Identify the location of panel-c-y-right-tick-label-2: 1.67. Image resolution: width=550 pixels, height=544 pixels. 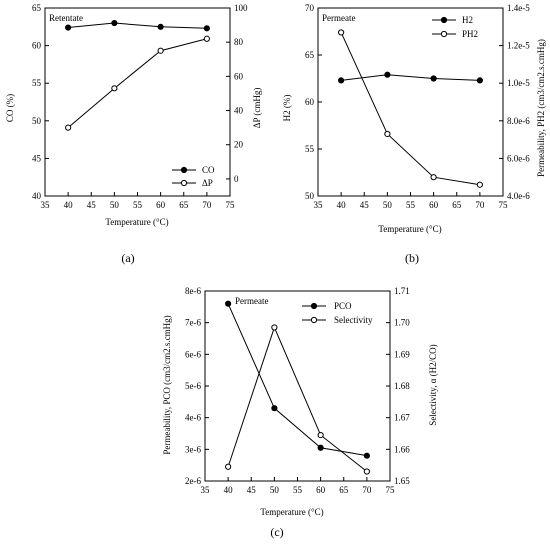
(402, 418).